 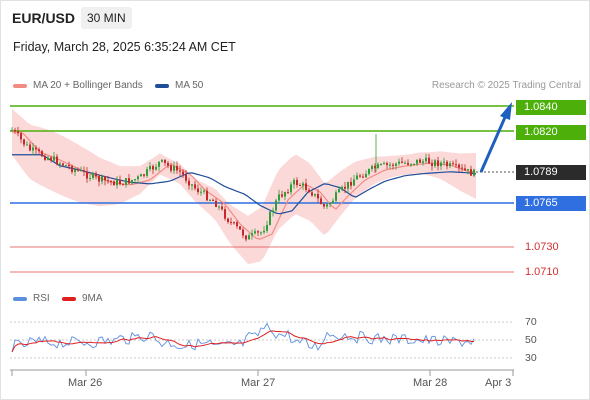 I want to click on oscillator-lines, so click(x=243, y=337).